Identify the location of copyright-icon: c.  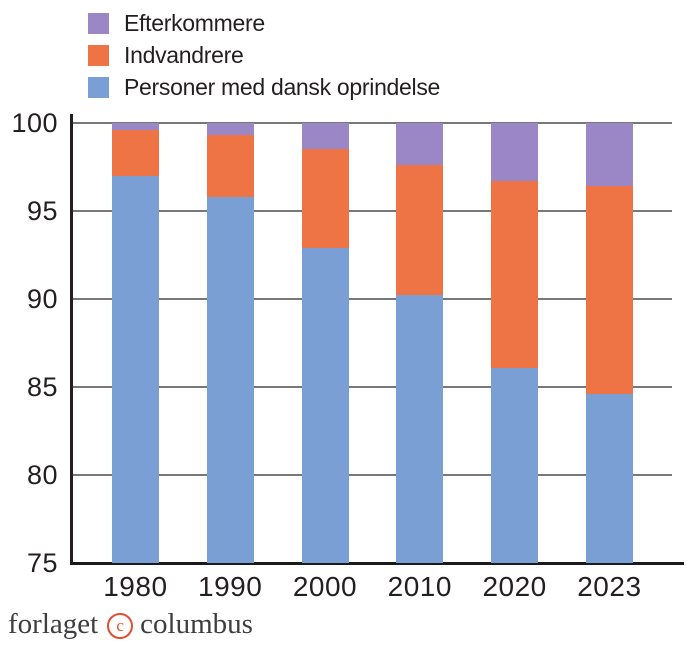
(120, 625).